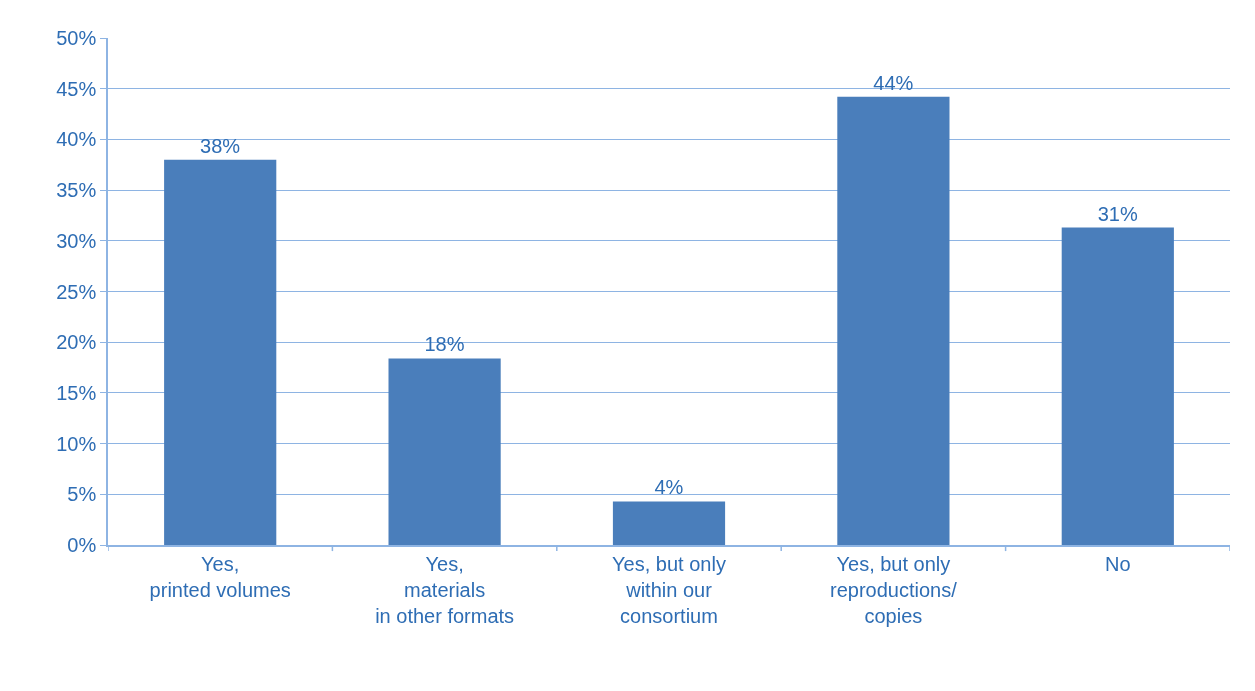  What do you see at coordinates (76, 392) in the screenshot?
I see `y-tick-label: 15%` at bounding box center [76, 392].